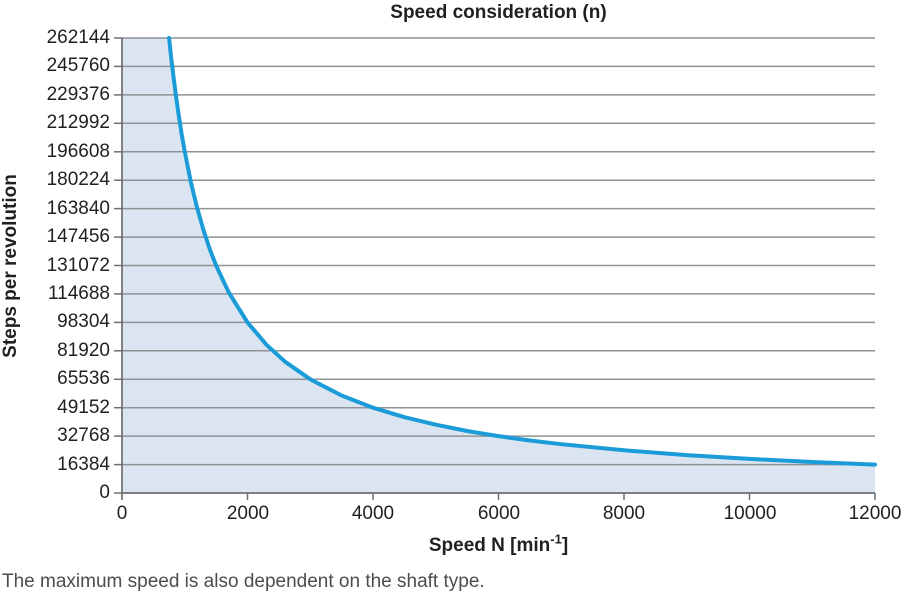  I want to click on y-tick-label: 0, so click(104, 492).